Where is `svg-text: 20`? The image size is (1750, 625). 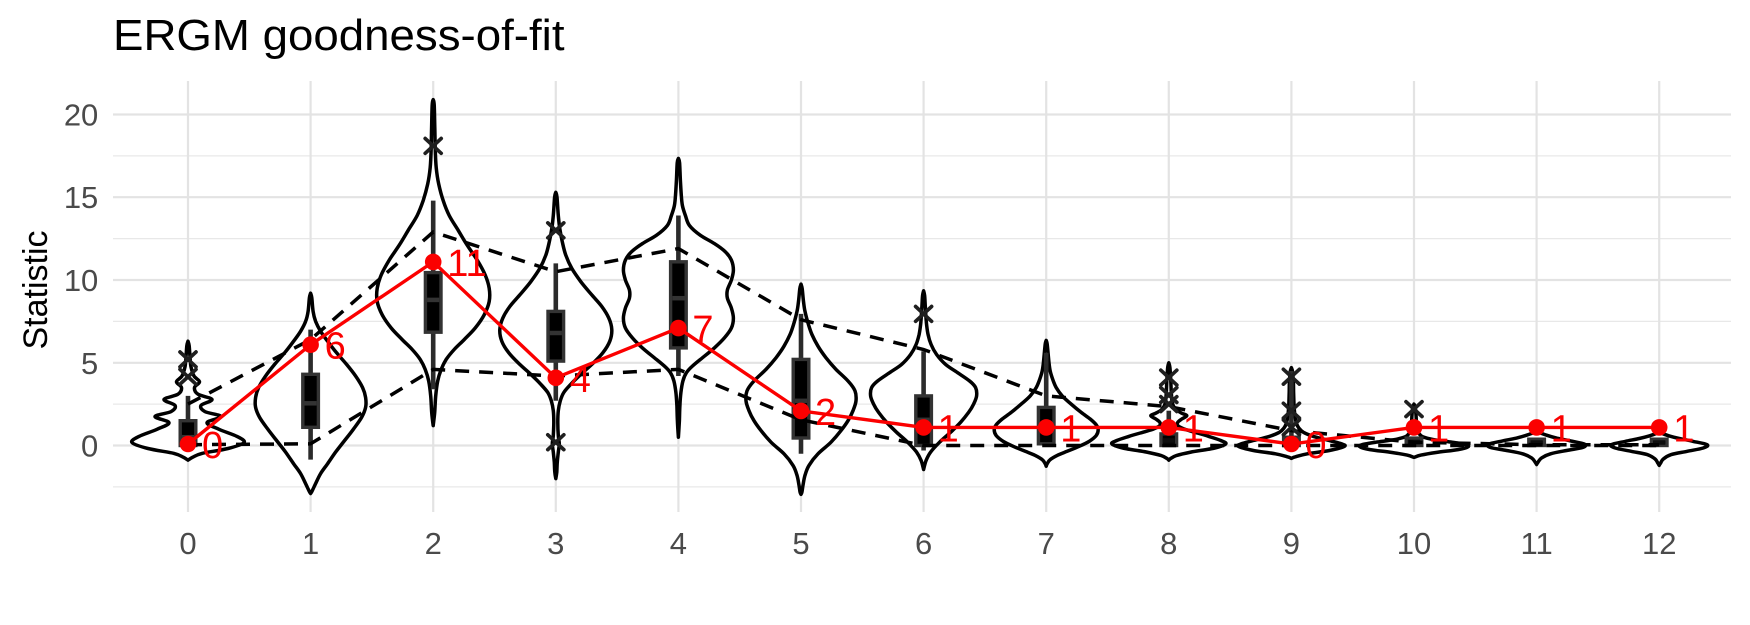
svg-text: 20 is located at coordinates (81, 115).